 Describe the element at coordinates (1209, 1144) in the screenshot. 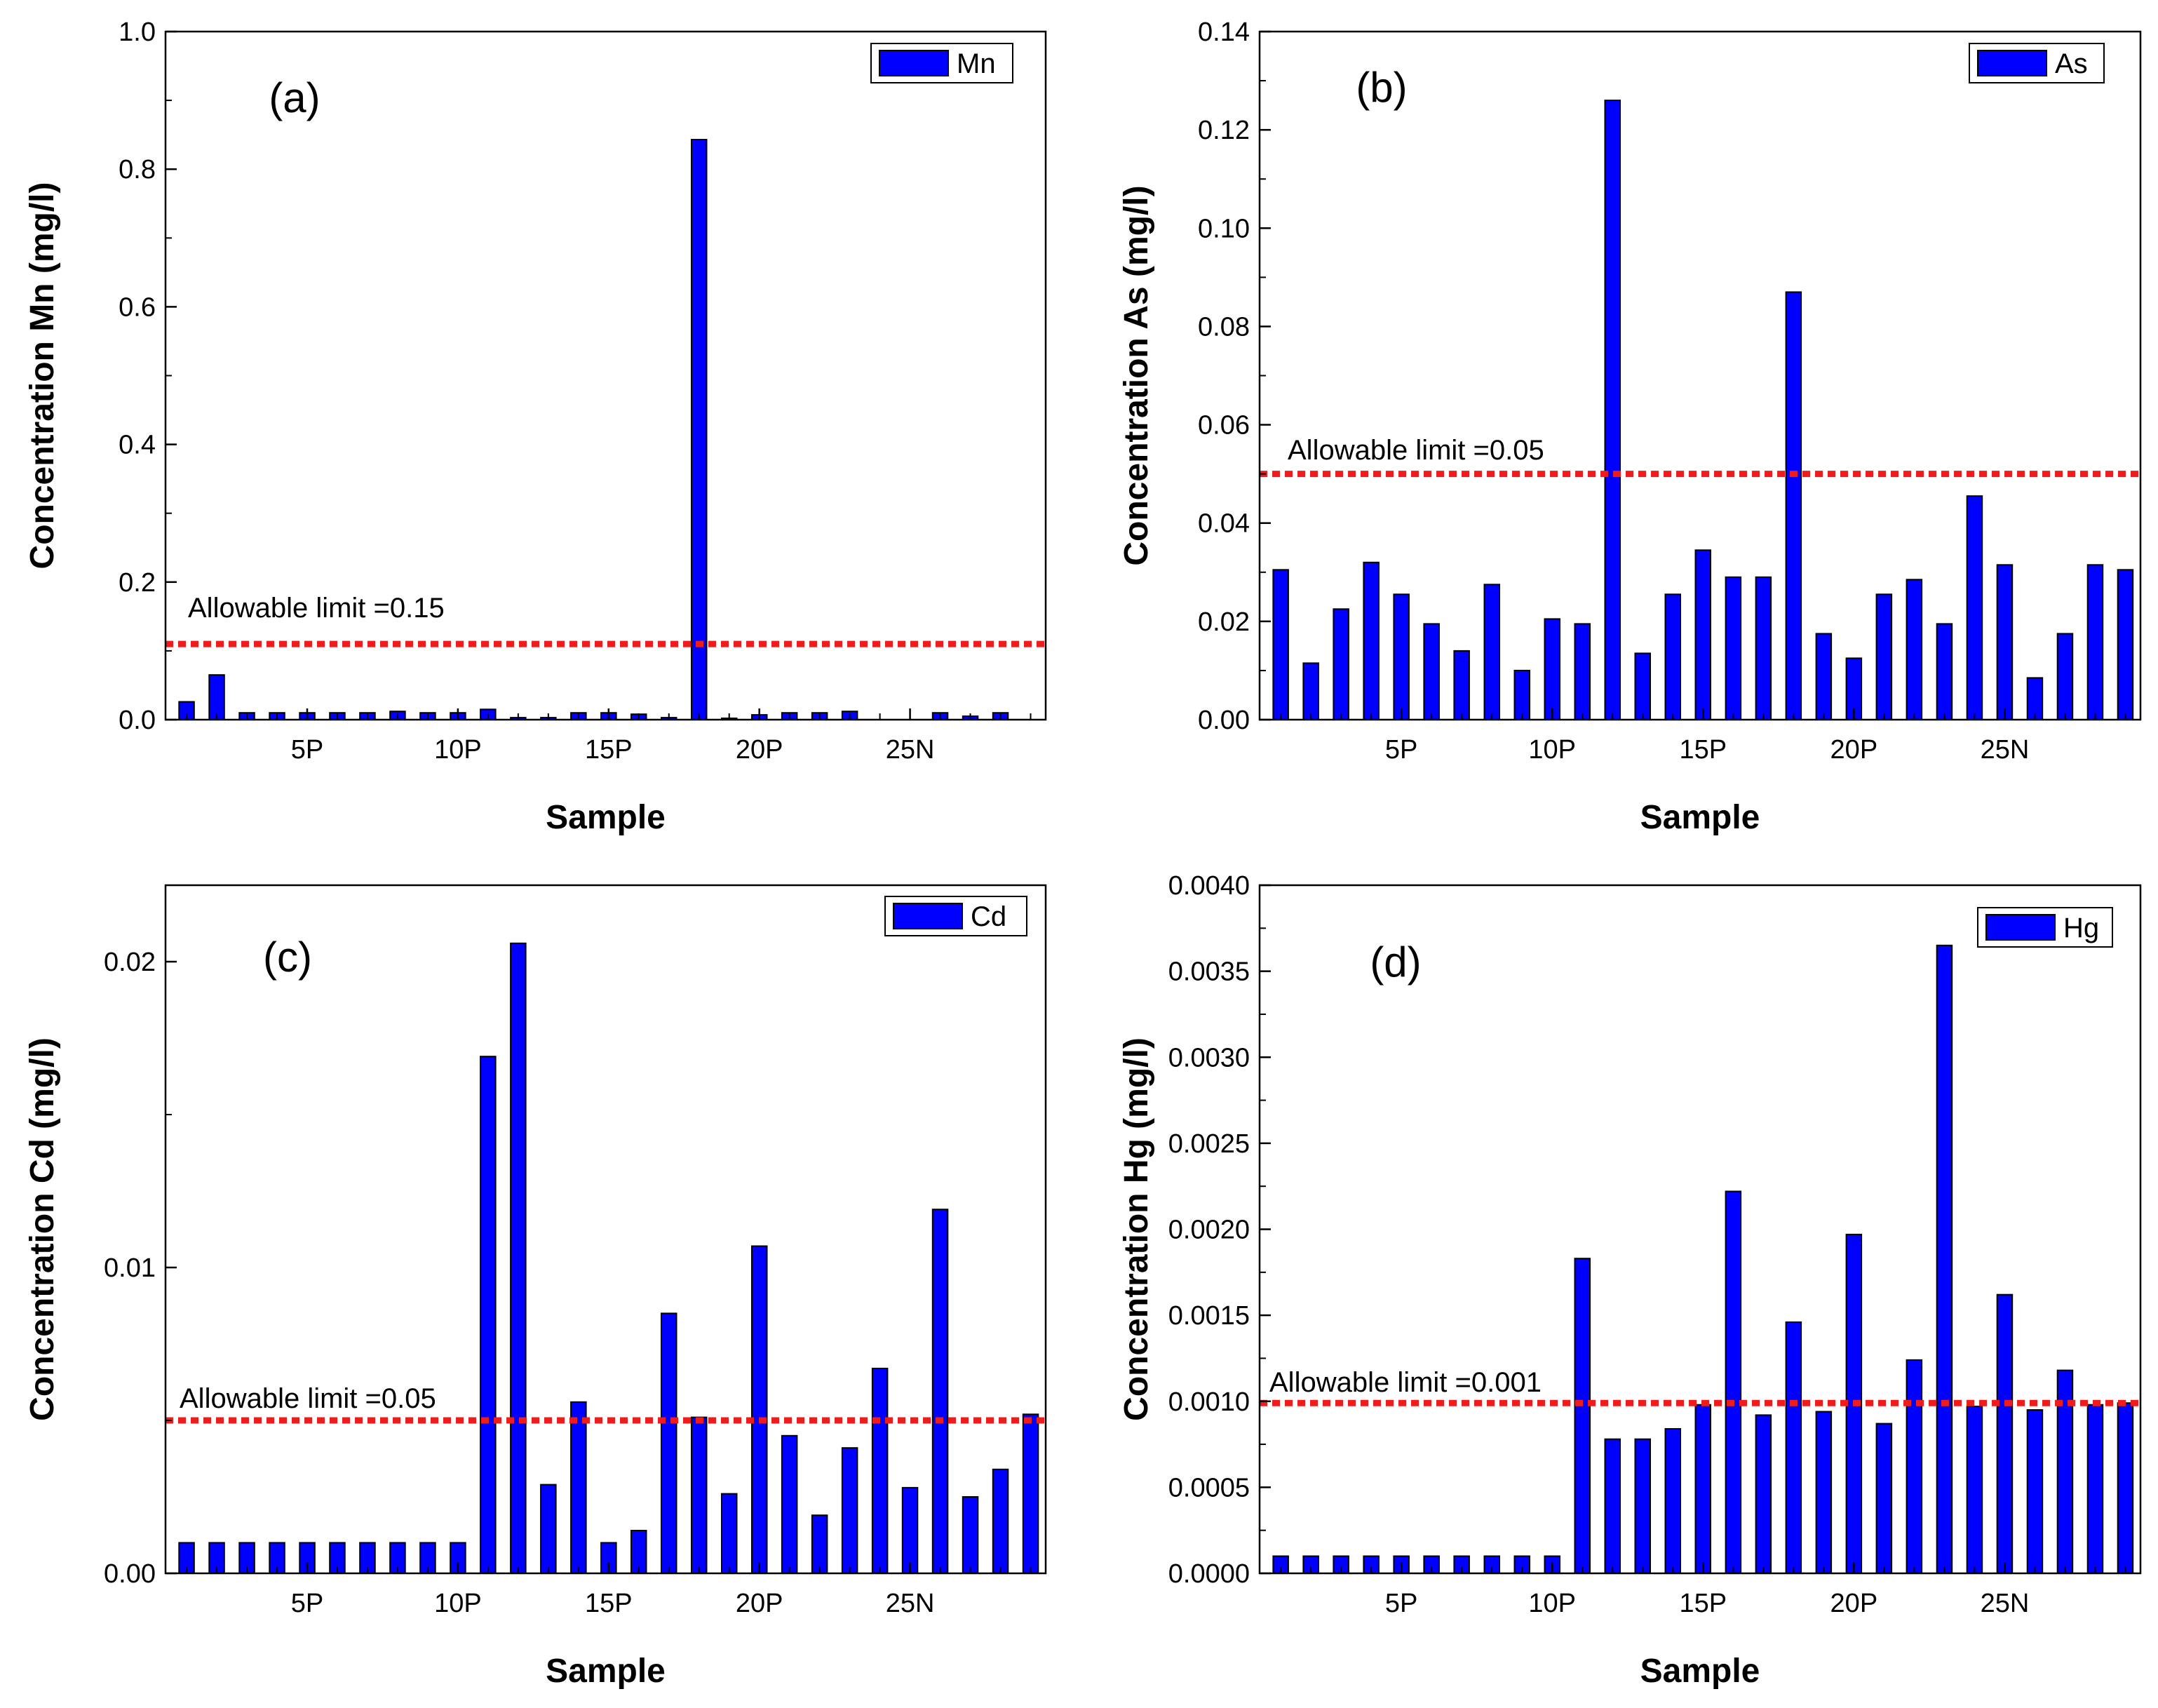

I see `y-tick-label: 0.0025` at that location.